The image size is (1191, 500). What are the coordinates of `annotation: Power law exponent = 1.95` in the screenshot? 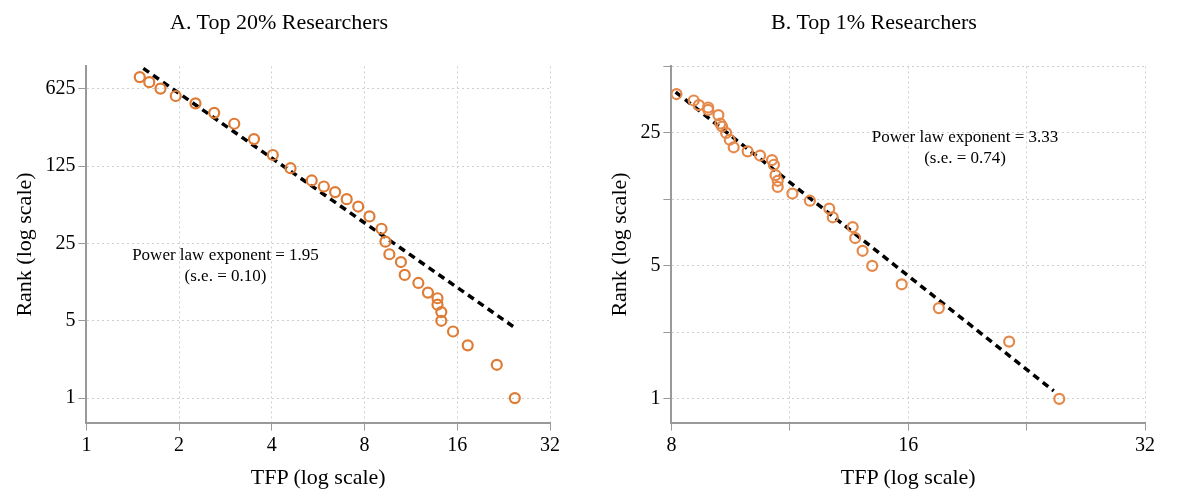 It's located at (225, 254).